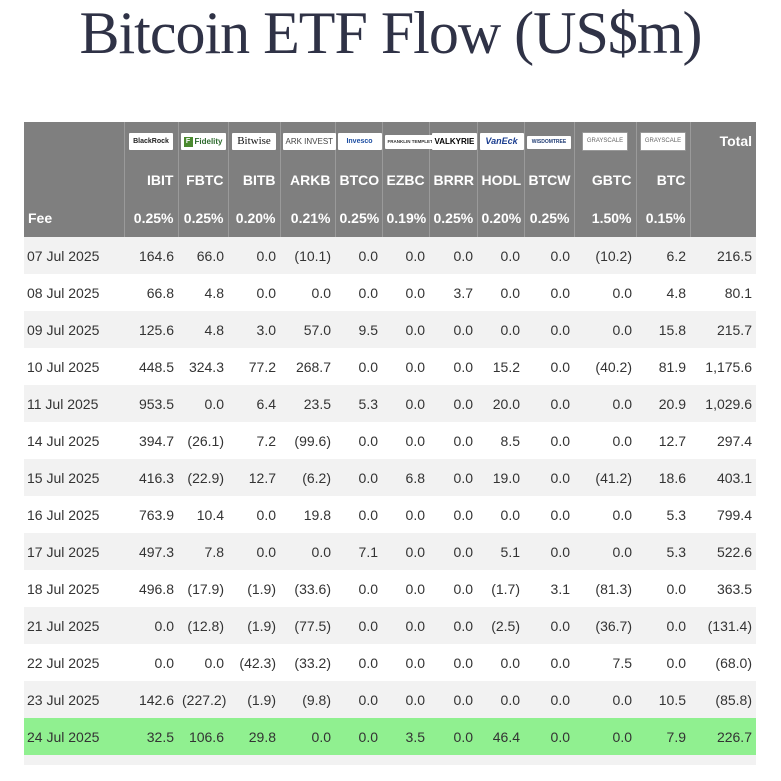  What do you see at coordinates (74, 477) in the screenshot?
I see `date-cell: 15 Jul 2025` at bounding box center [74, 477].